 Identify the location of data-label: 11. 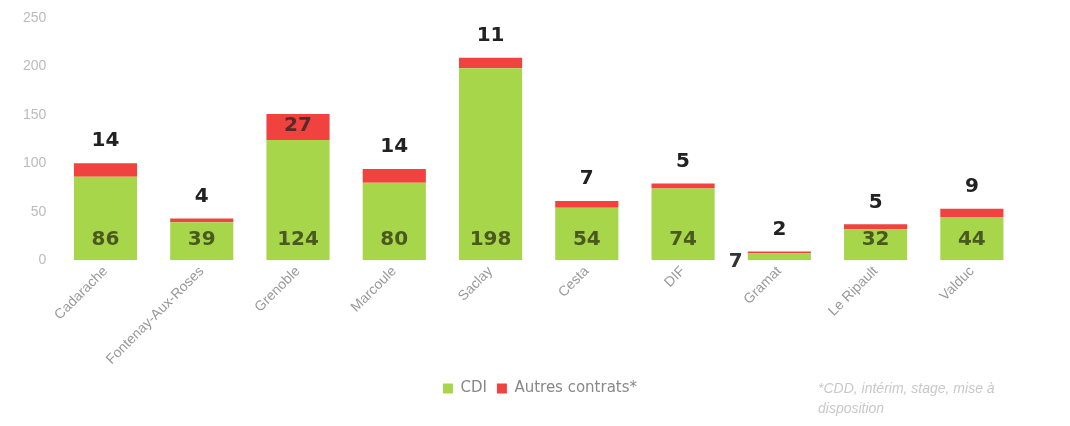
(490, 33).